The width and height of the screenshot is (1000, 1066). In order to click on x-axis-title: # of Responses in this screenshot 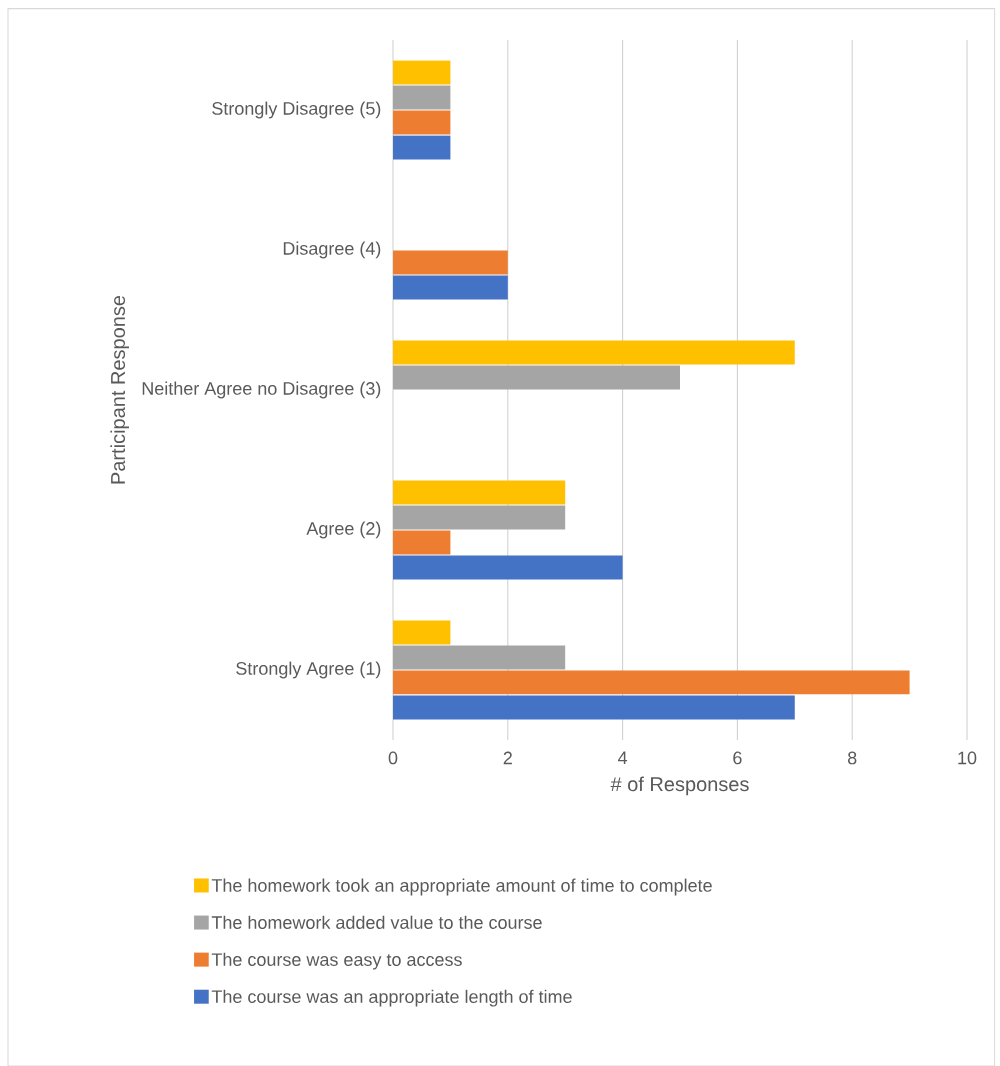, I will do `click(679, 786)`.